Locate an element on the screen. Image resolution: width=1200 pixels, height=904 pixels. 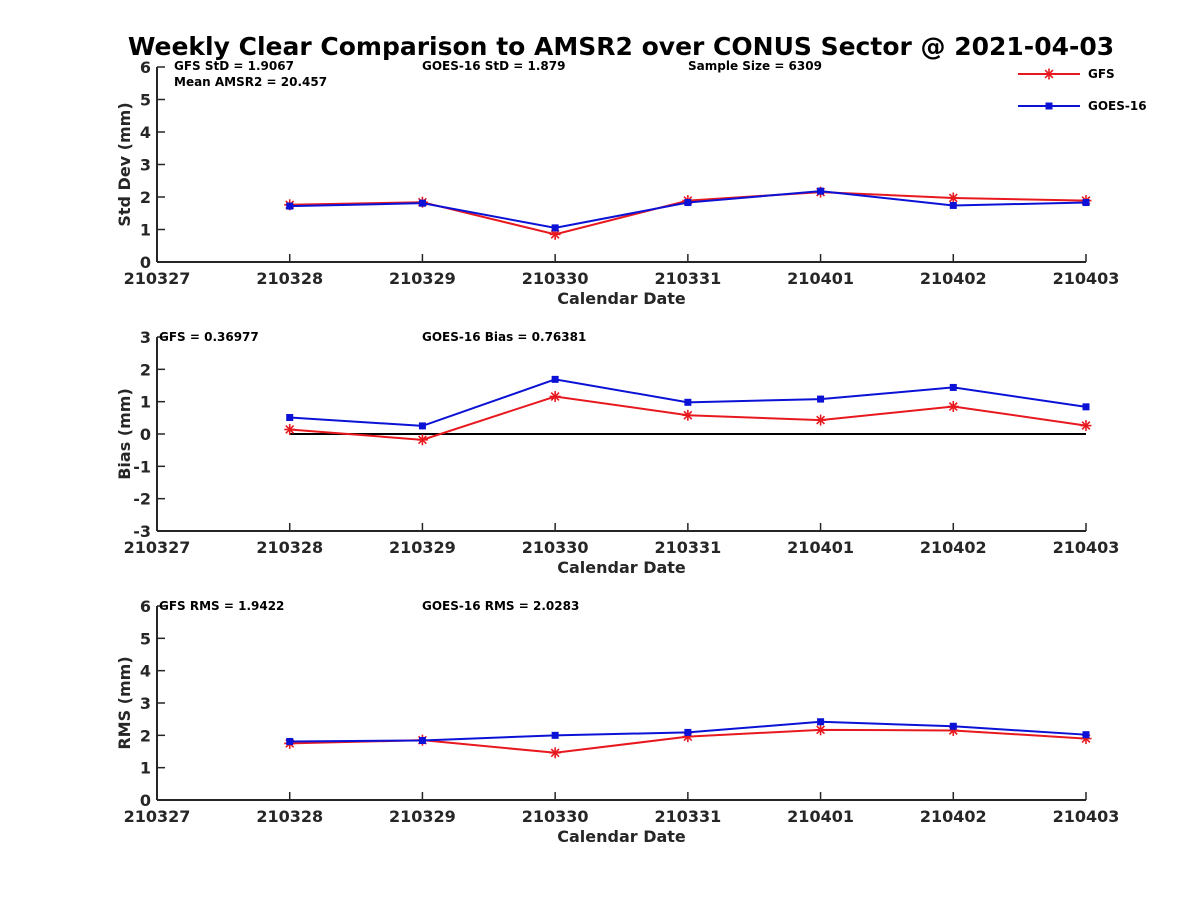
y-tick-label: -1 is located at coordinates (142, 466).